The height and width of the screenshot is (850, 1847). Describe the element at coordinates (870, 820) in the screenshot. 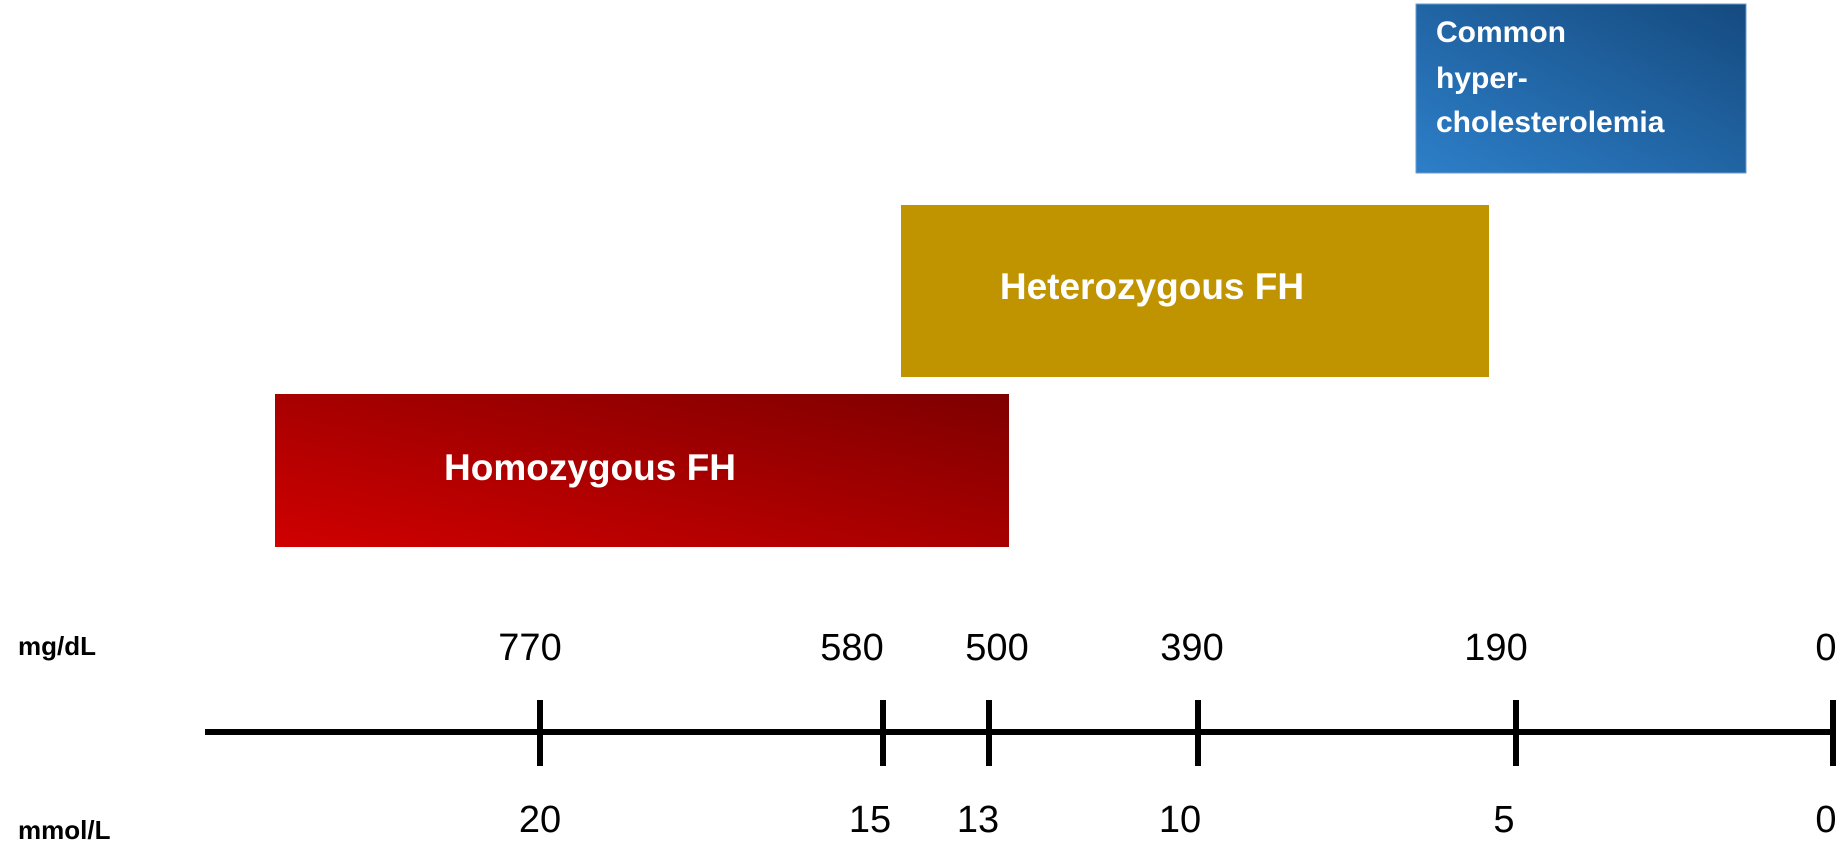

I see `mmol-label: 15` at that location.